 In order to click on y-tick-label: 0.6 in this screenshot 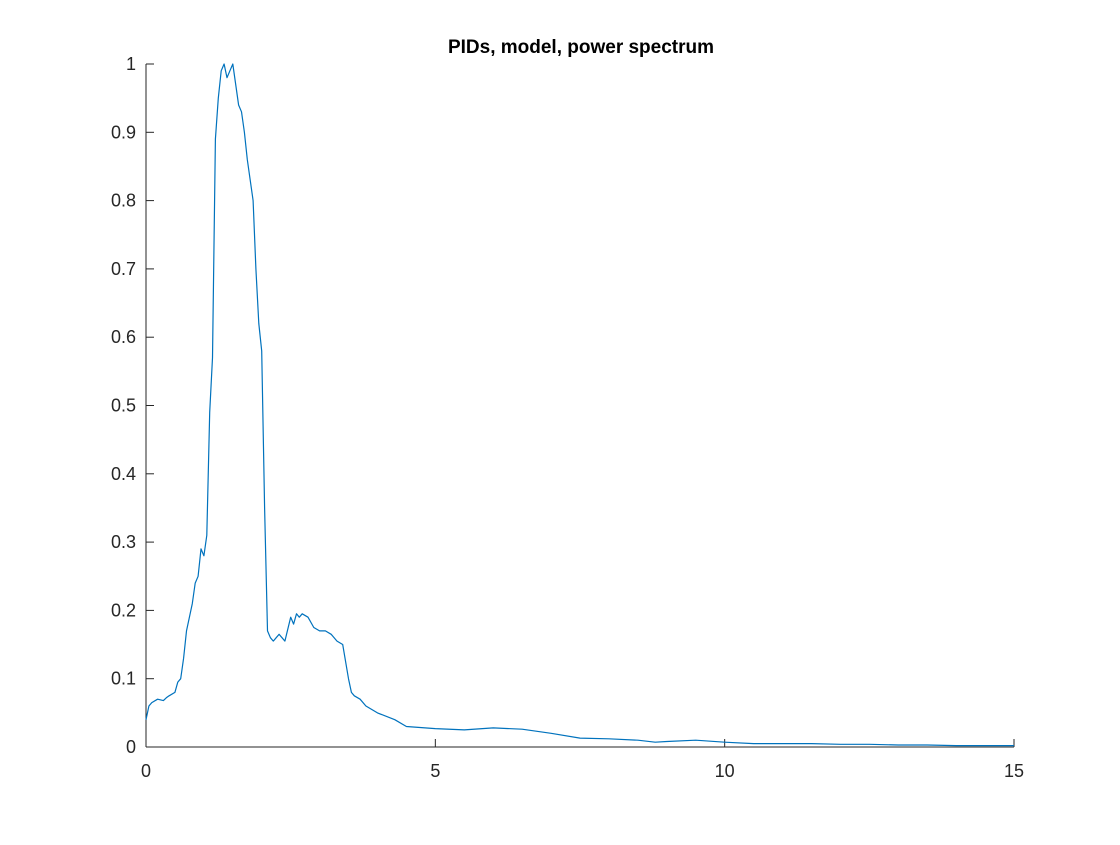, I will do `click(123, 337)`.